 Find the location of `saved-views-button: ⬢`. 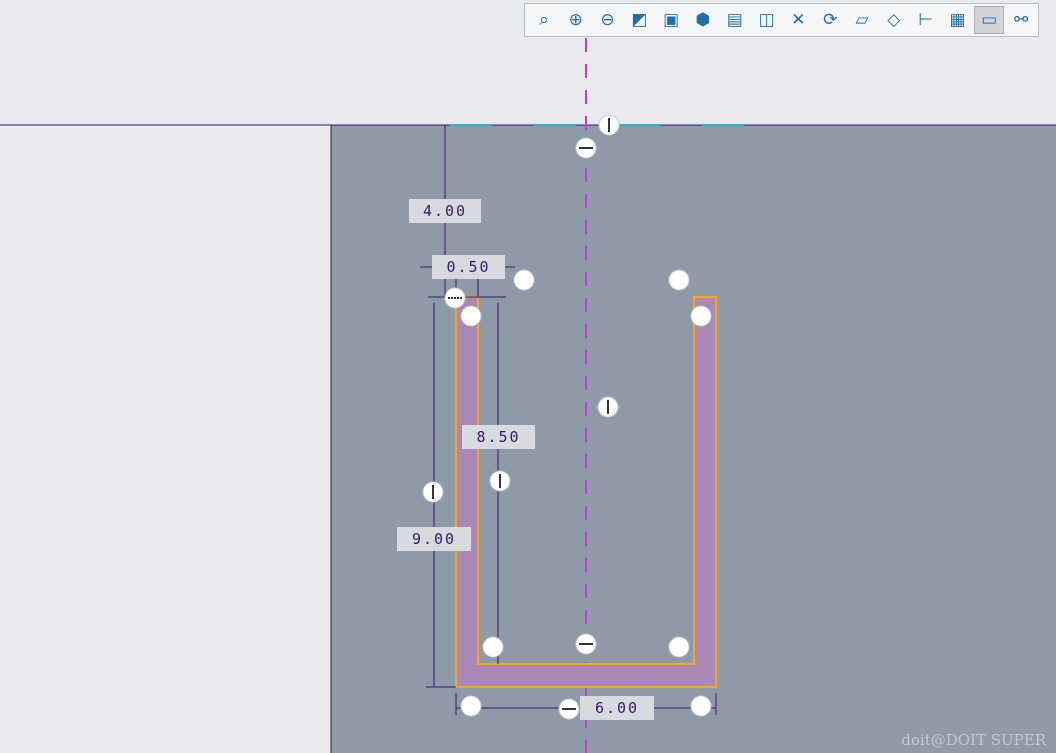

saved-views-button: ⬢ is located at coordinates (703, 20).